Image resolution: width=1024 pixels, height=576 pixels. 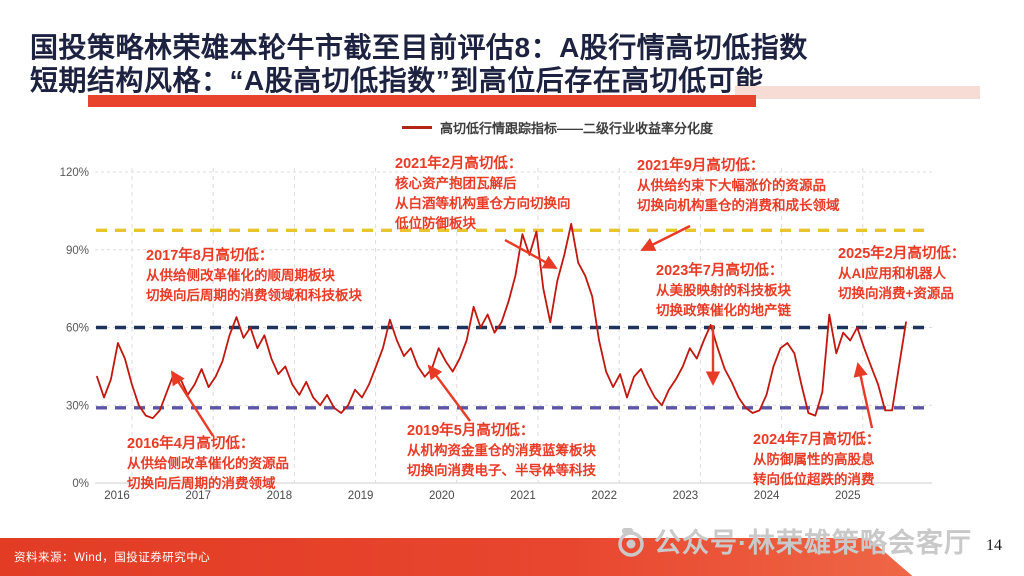 I want to click on annotation-2016-04: 2016年4月高切低： 从供给侧改革催化的资源品 切换向后周期的消费领域, so click(x=208, y=464).